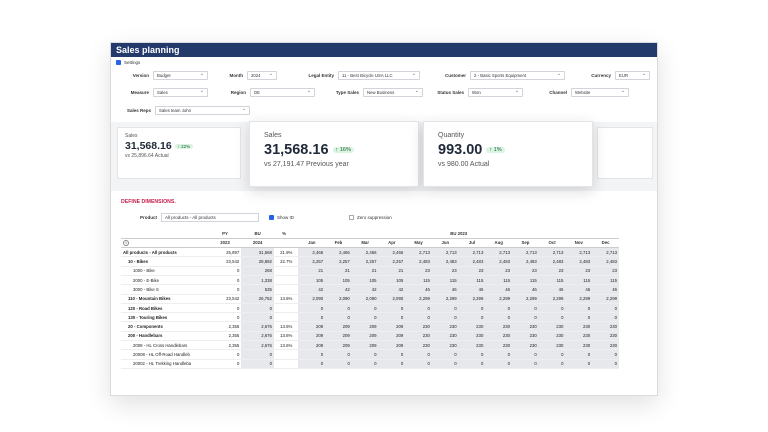 The width and height of the screenshot is (768, 432). What do you see at coordinates (384, 62) in the screenshot?
I see `settings-toggle: Settings` at bounding box center [384, 62].